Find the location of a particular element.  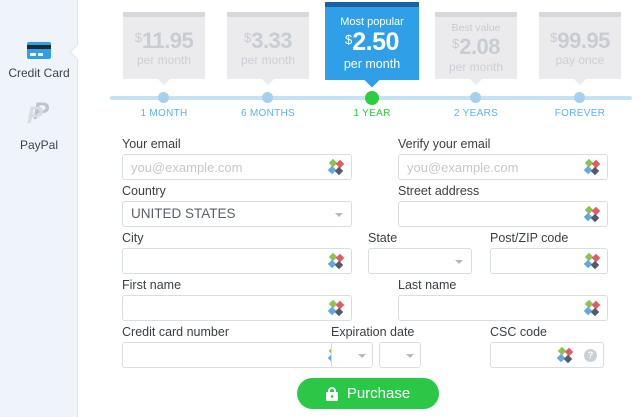

first-name-field-group: First name is located at coordinates (237, 300).